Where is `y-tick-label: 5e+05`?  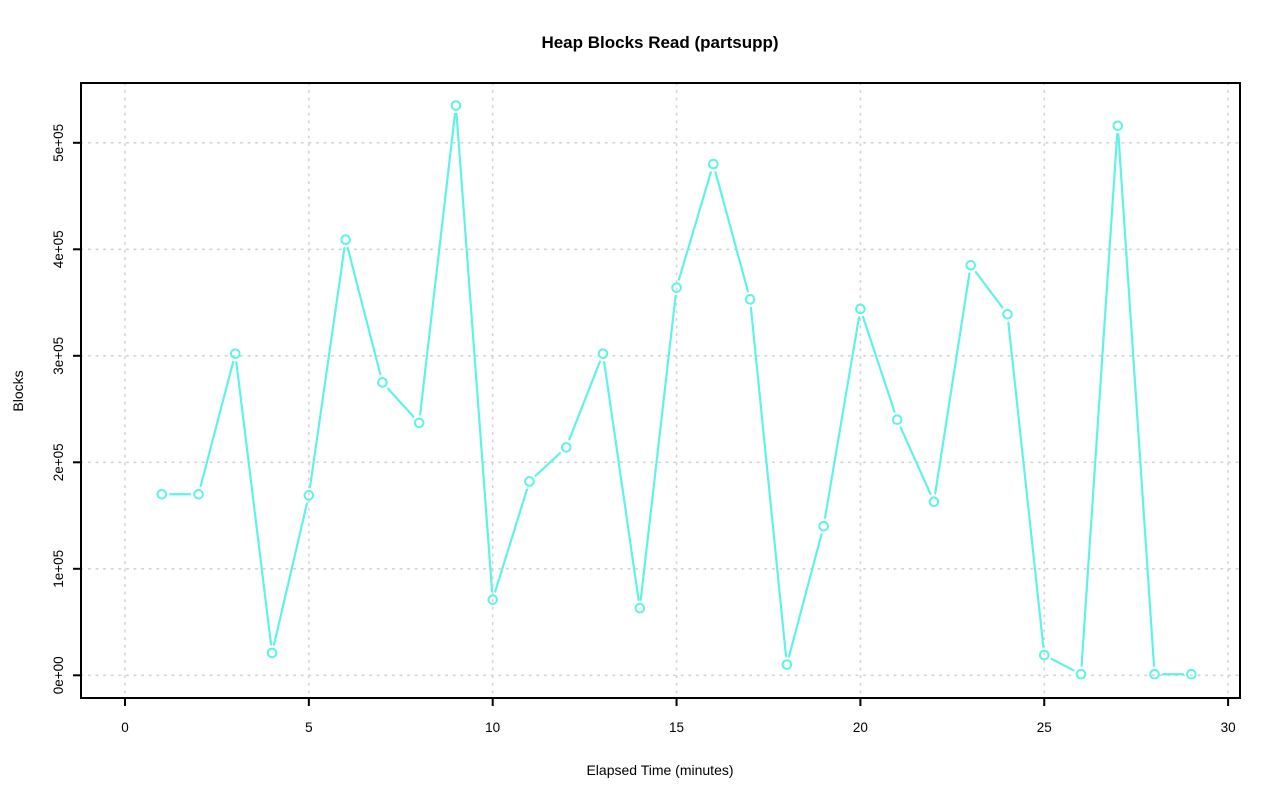
y-tick-label: 5e+05 is located at coordinates (58, 143).